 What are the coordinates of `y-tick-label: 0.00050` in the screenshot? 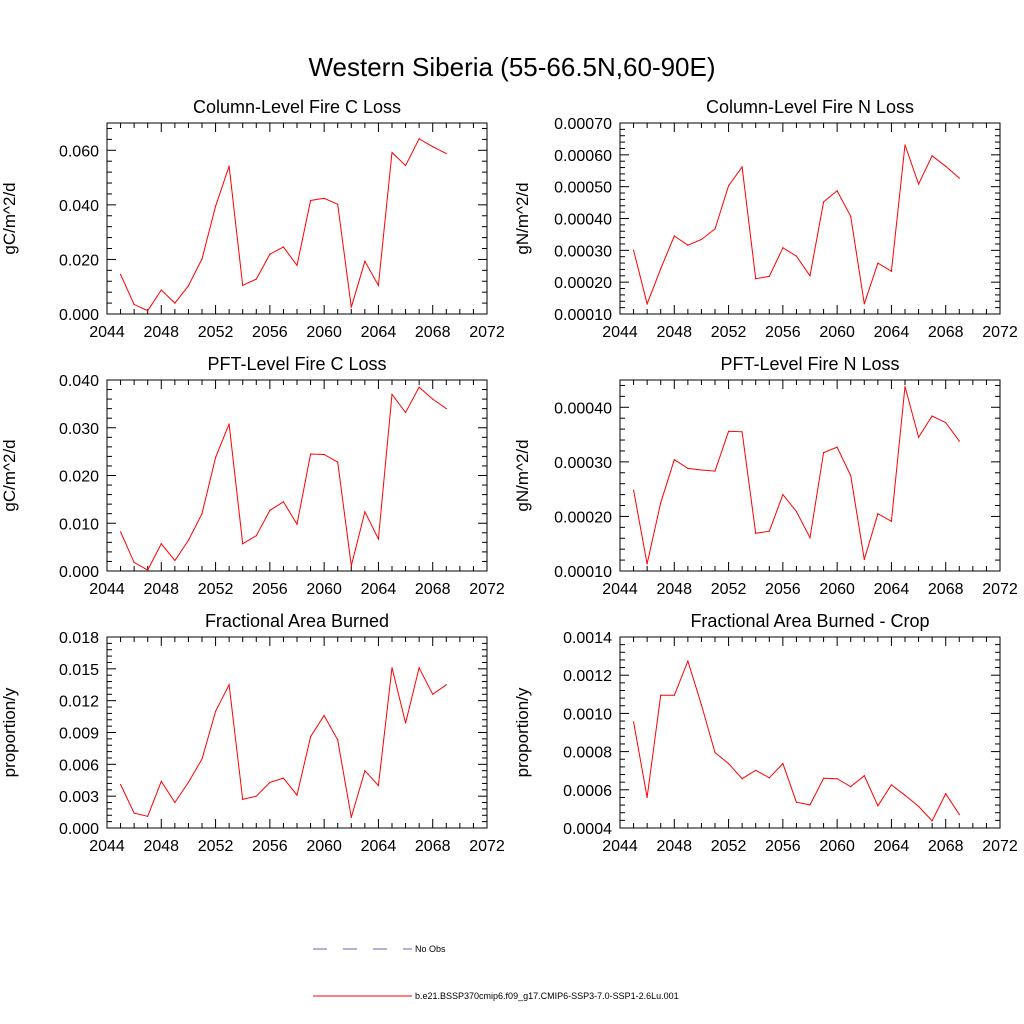 It's located at (583, 188).